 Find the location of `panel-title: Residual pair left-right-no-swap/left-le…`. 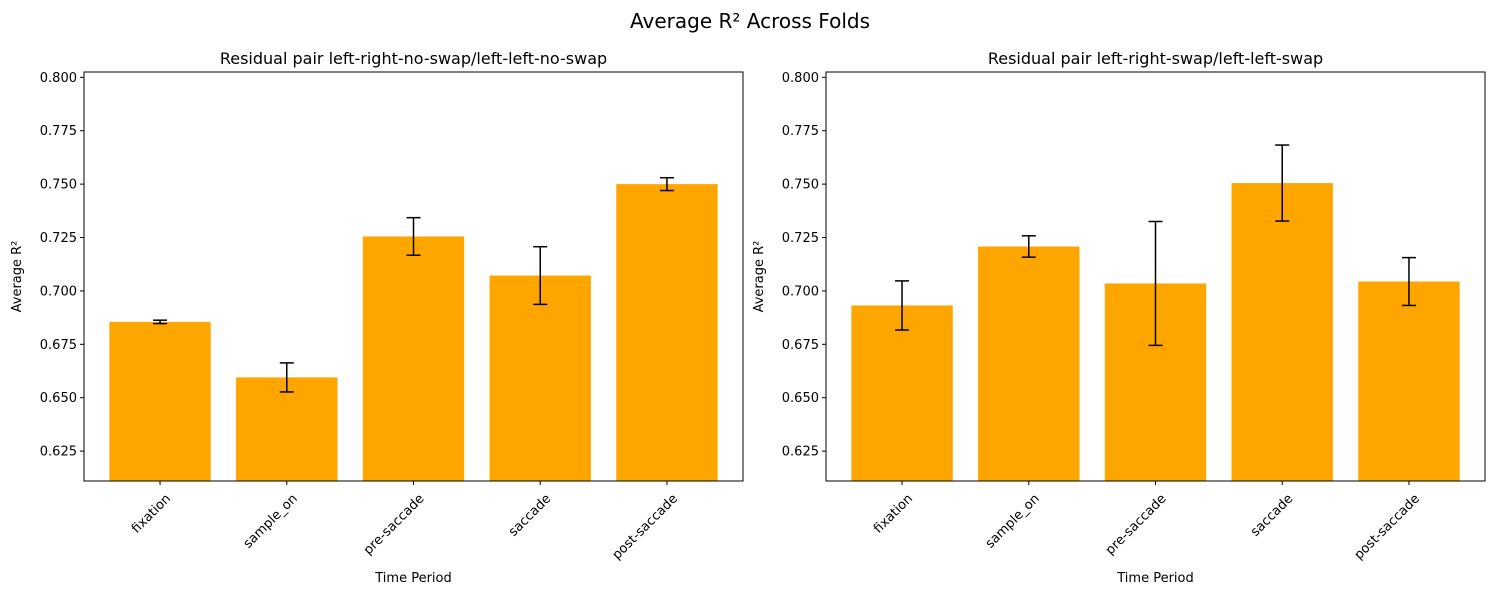

panel-title: Residual pair left-right-no-swap/left-le… is located at coordinates (413, 58).